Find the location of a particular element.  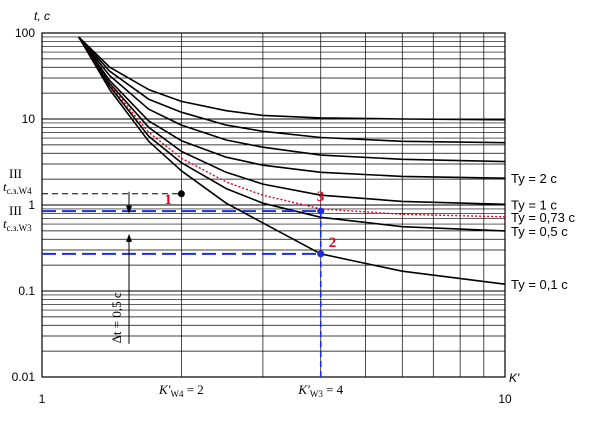

series-label: Ty = 2 c is located at coordinates (534, 178).